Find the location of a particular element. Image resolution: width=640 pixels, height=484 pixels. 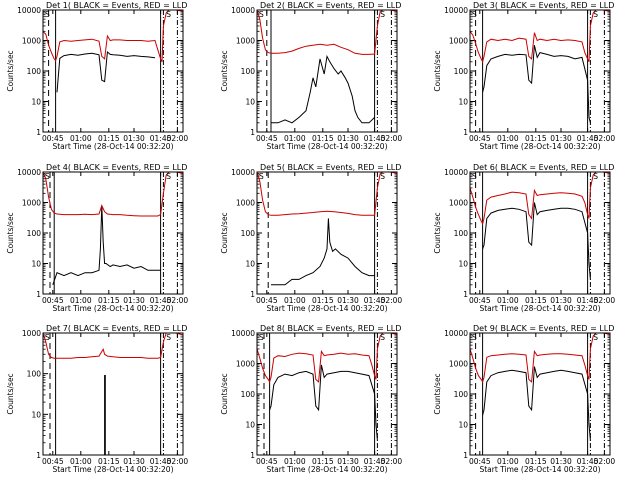

chart-title: Det 1( BLACK = Events, RED = LLD is located at coordinates (116, 5).